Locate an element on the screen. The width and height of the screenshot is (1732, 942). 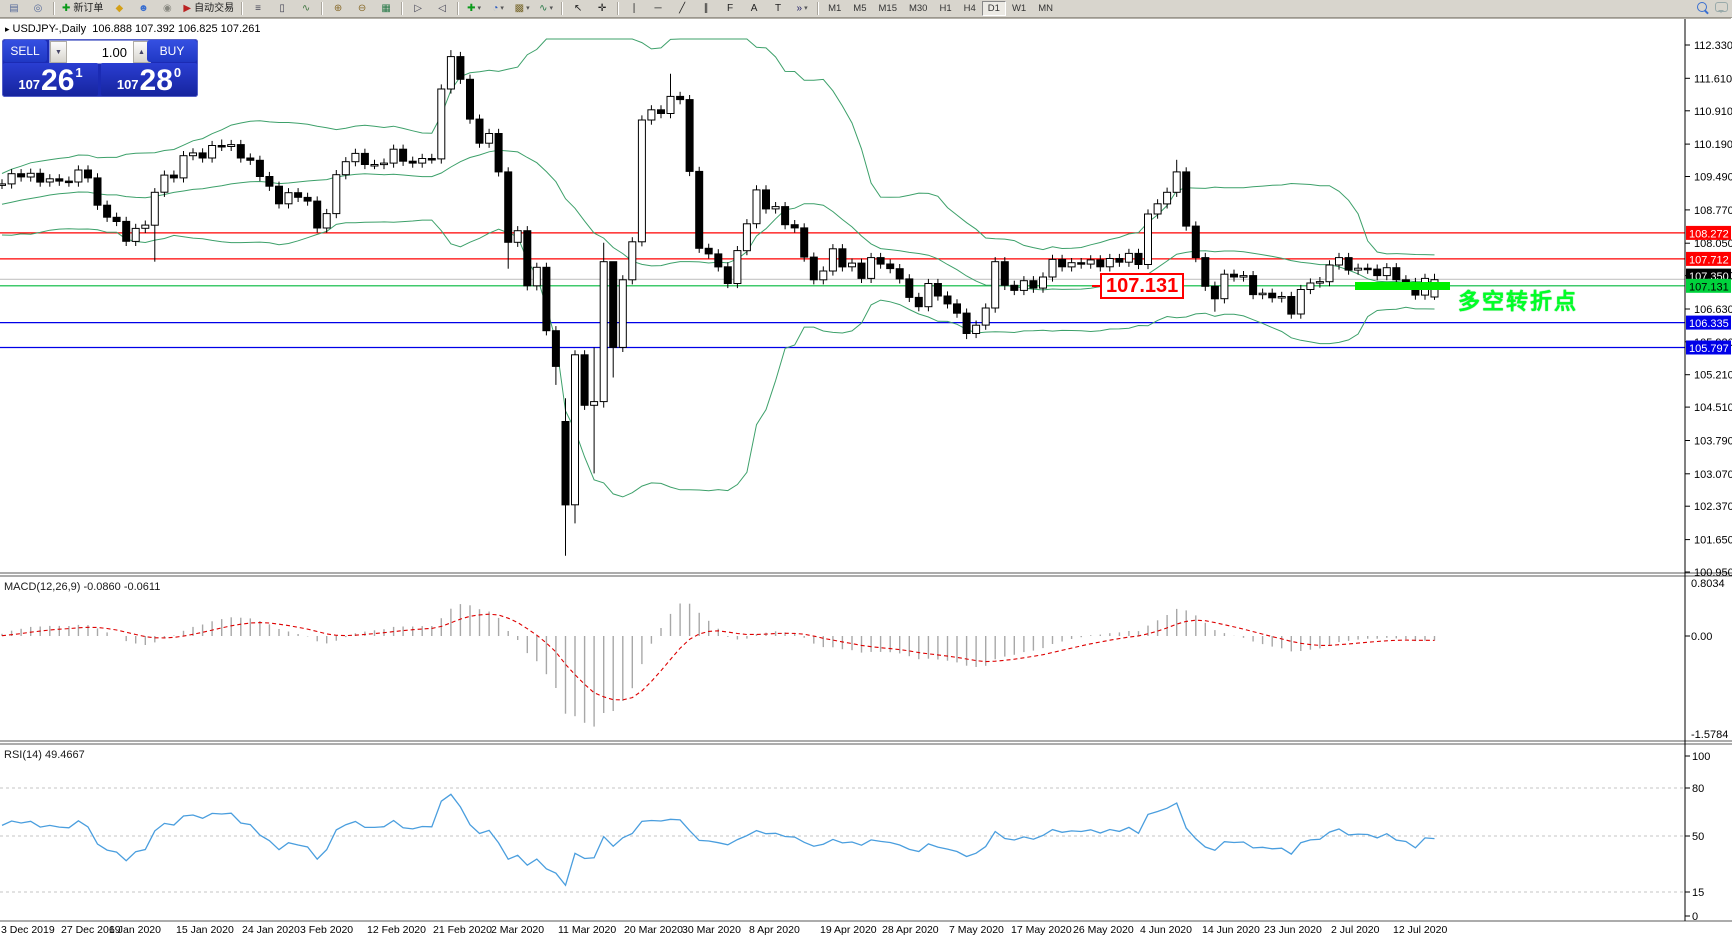
svg-text: 0.00 is located at coordinates (1701, 637).